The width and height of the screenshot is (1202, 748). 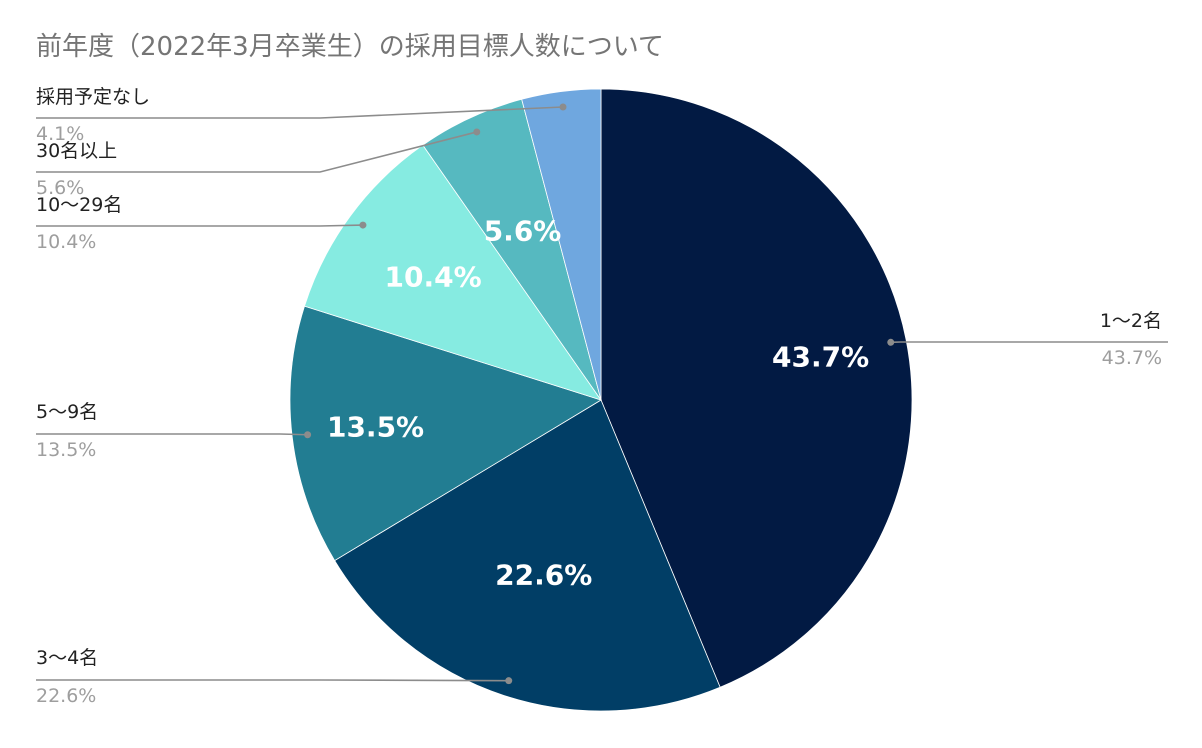 What do you see at coordinates (60, 134) in the screenshot?
I see `slice-6-percent-label: 4.1%` at bounding box center [60, 134].